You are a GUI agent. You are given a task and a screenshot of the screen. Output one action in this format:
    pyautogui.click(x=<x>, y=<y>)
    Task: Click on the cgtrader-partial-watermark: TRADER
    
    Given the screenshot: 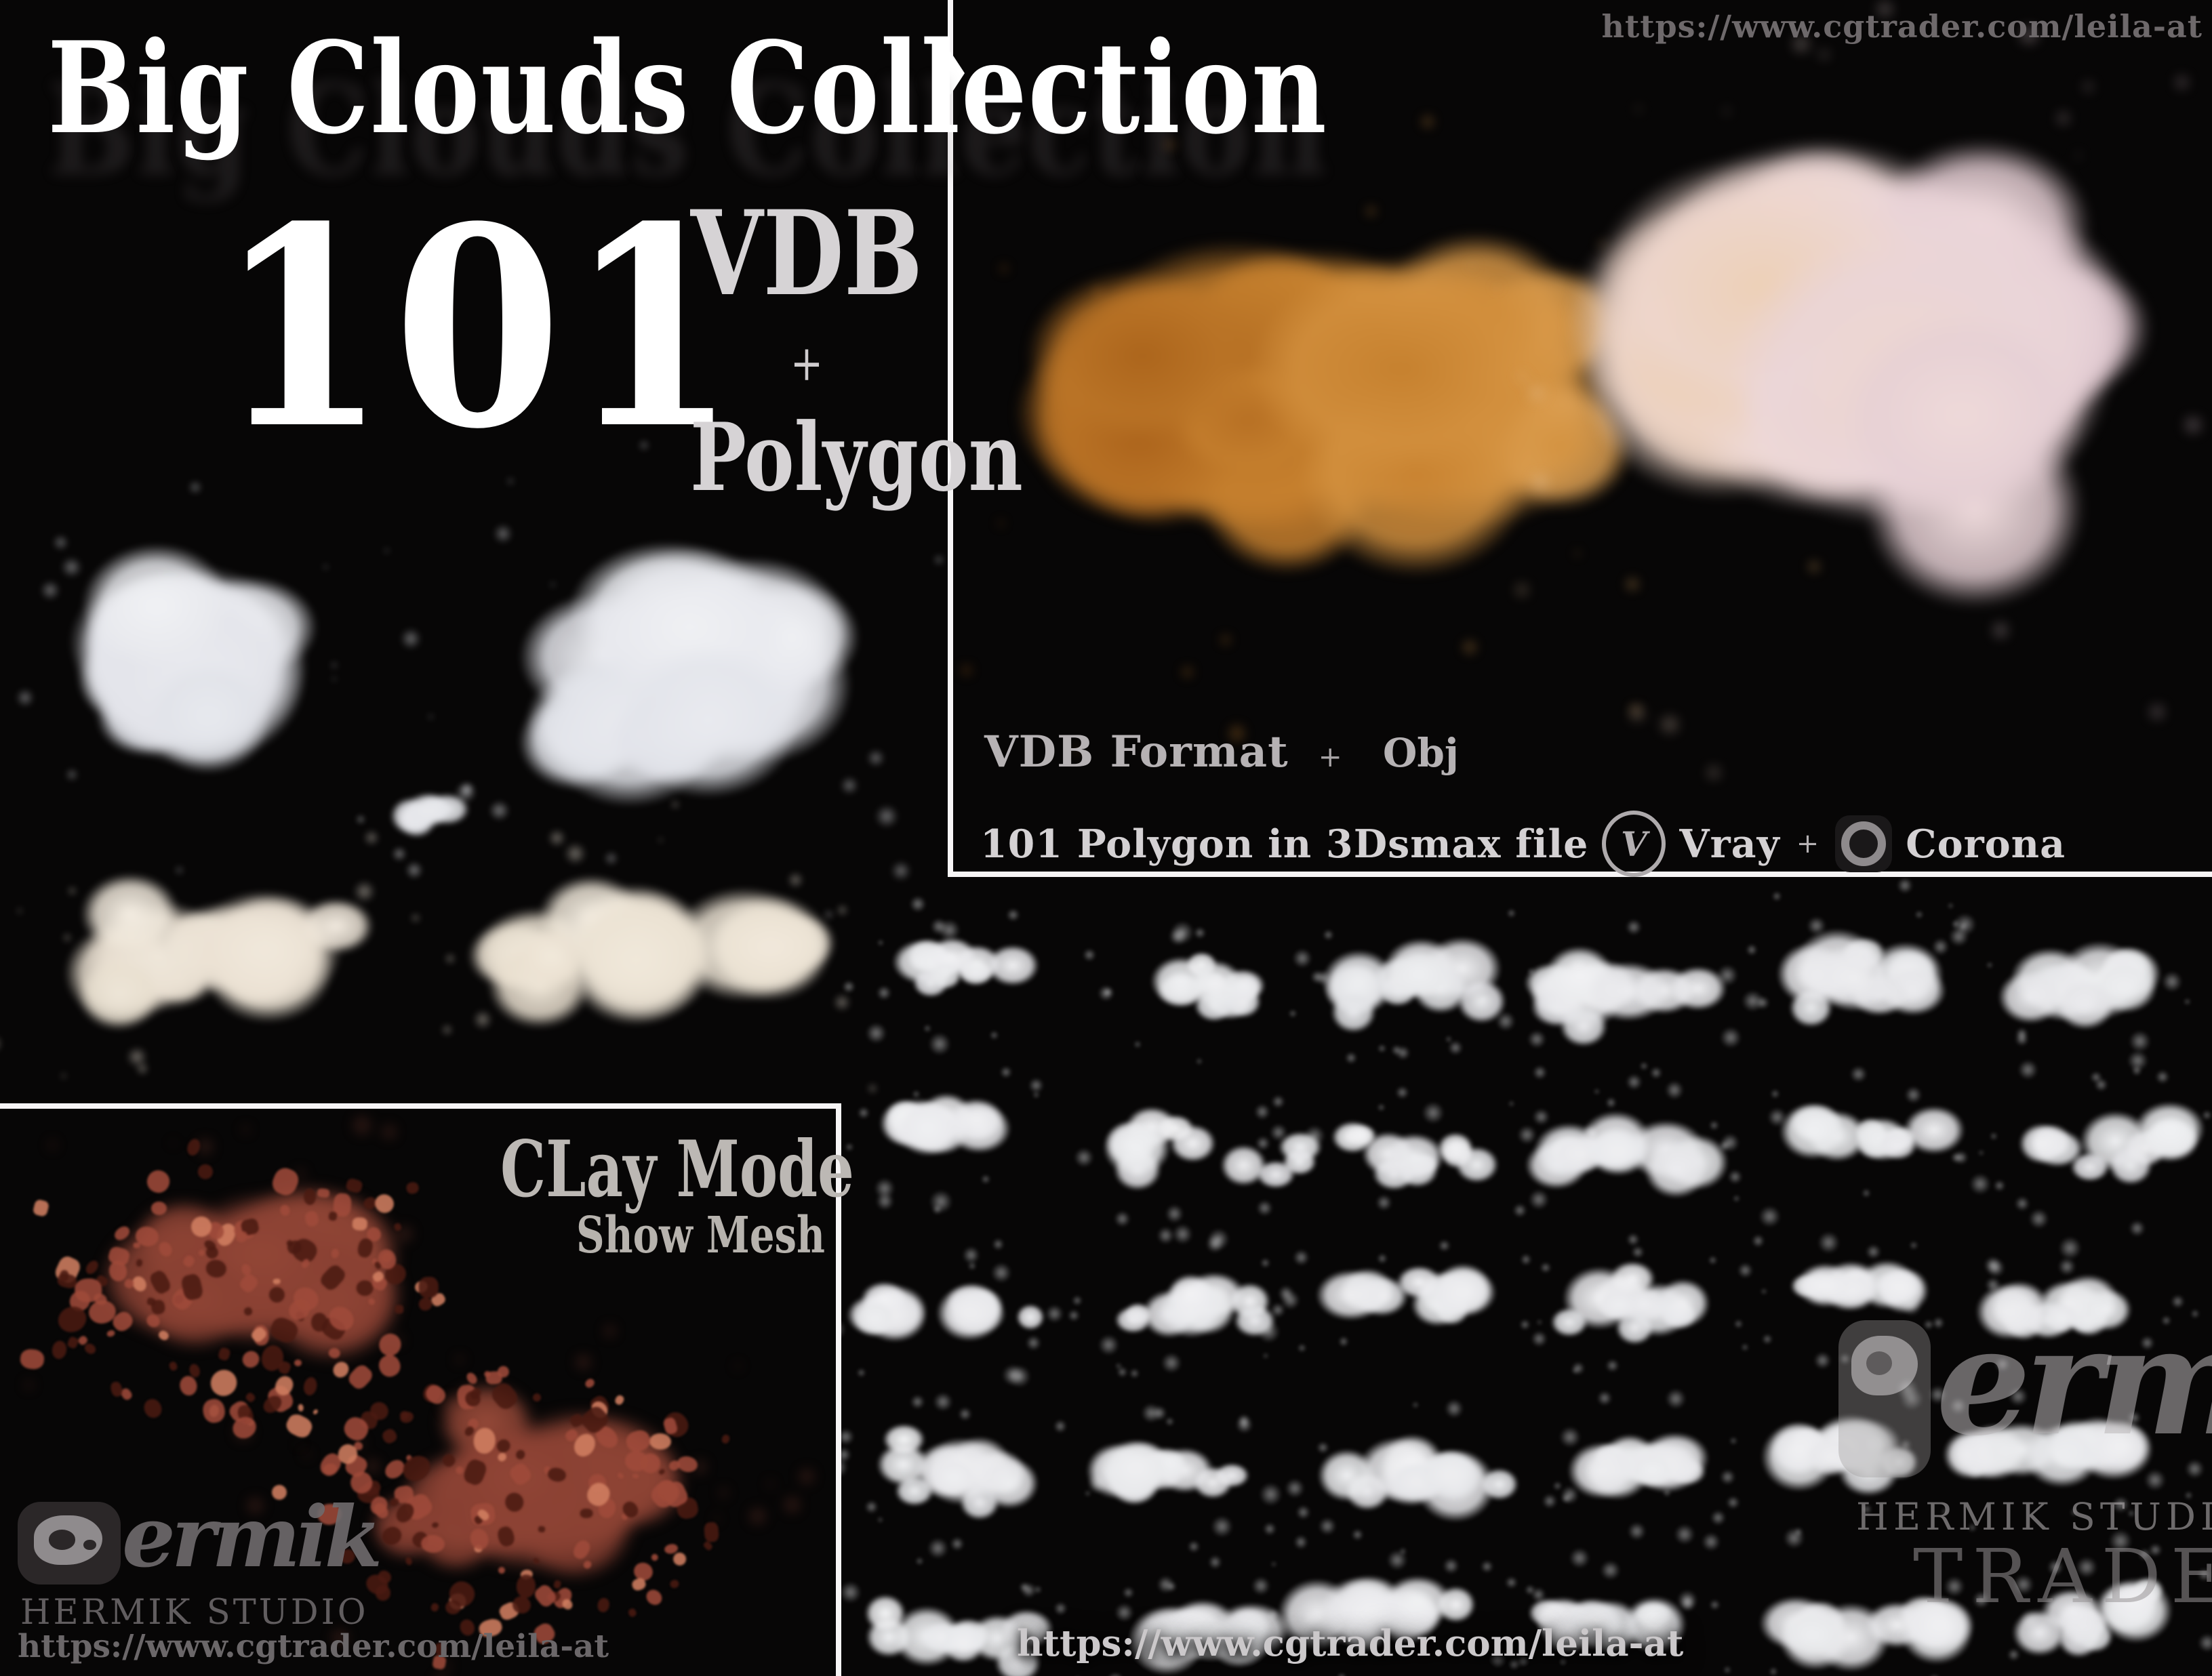 What is the action you would take?
    pyautogui.click(x=2062, y=1576)
    